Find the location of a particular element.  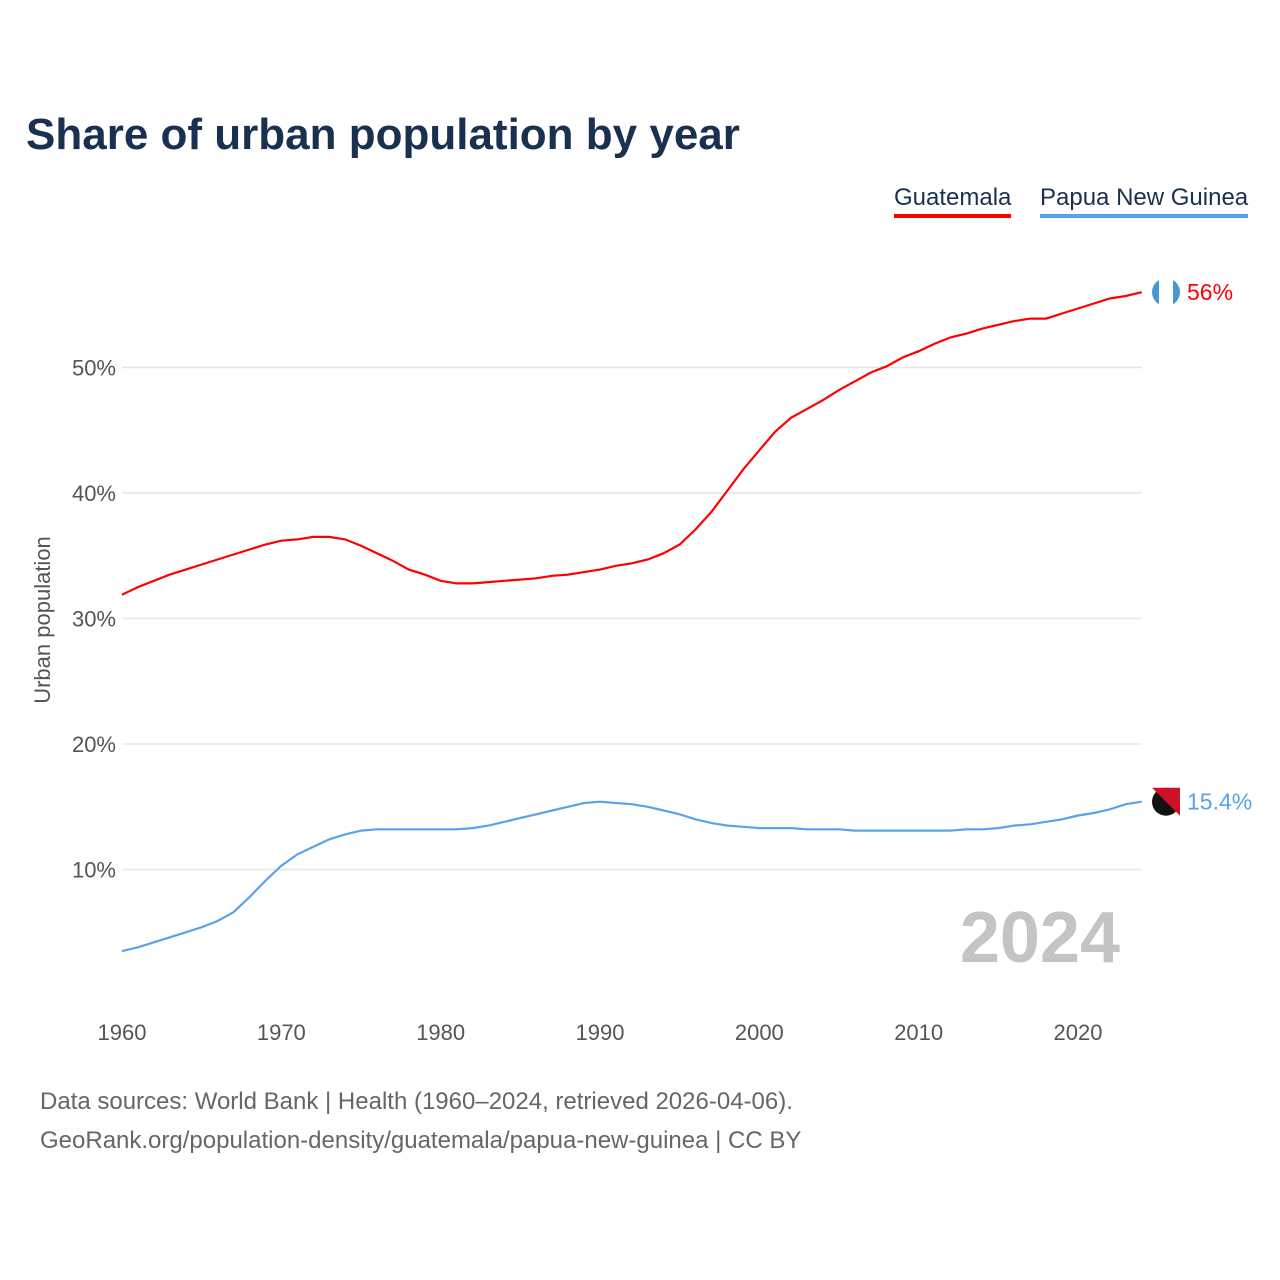

chart-title: Share of urban population by year is located at coordinates (383, 134).